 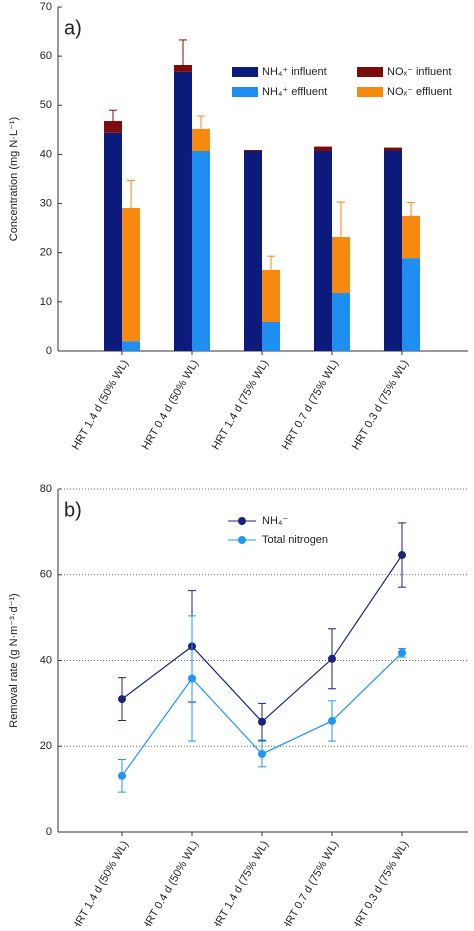 What do you see at coordinates (294, 92) in the screenshot?
I see `legend-label: NH₄⁺ effluent` at bounding box center [294, 92].